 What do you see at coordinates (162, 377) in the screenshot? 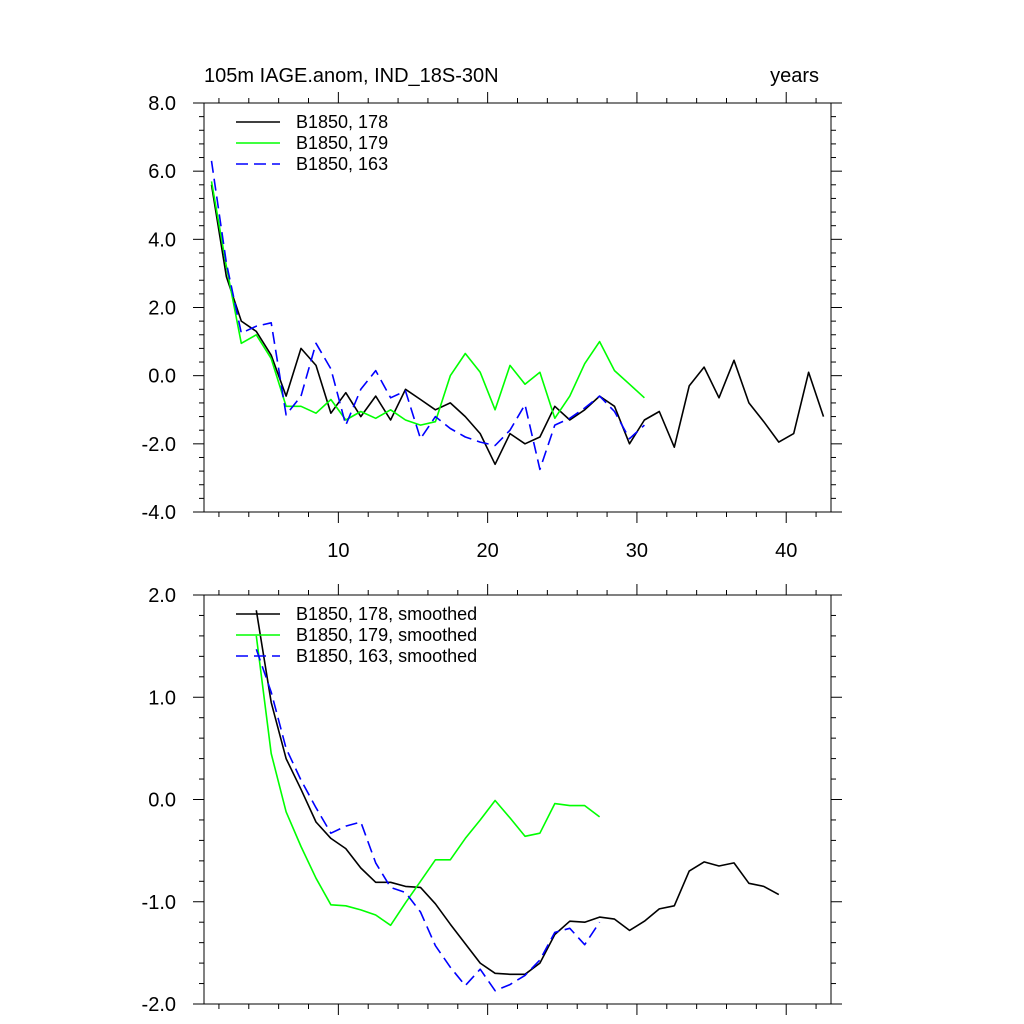
I see `top-y-tick-label: 0.0` at bounding box center [162, 377].